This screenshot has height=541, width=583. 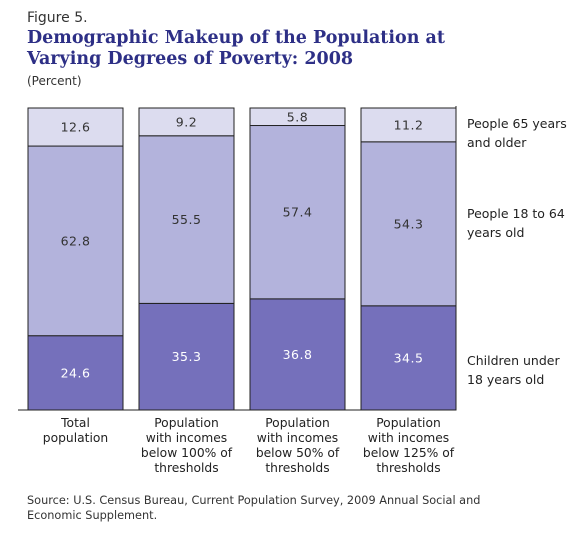 What do you see at coordinates (408, 423) in the screenshot?
I see `category-label-4-1: Population` at bounding box center [408, 423].